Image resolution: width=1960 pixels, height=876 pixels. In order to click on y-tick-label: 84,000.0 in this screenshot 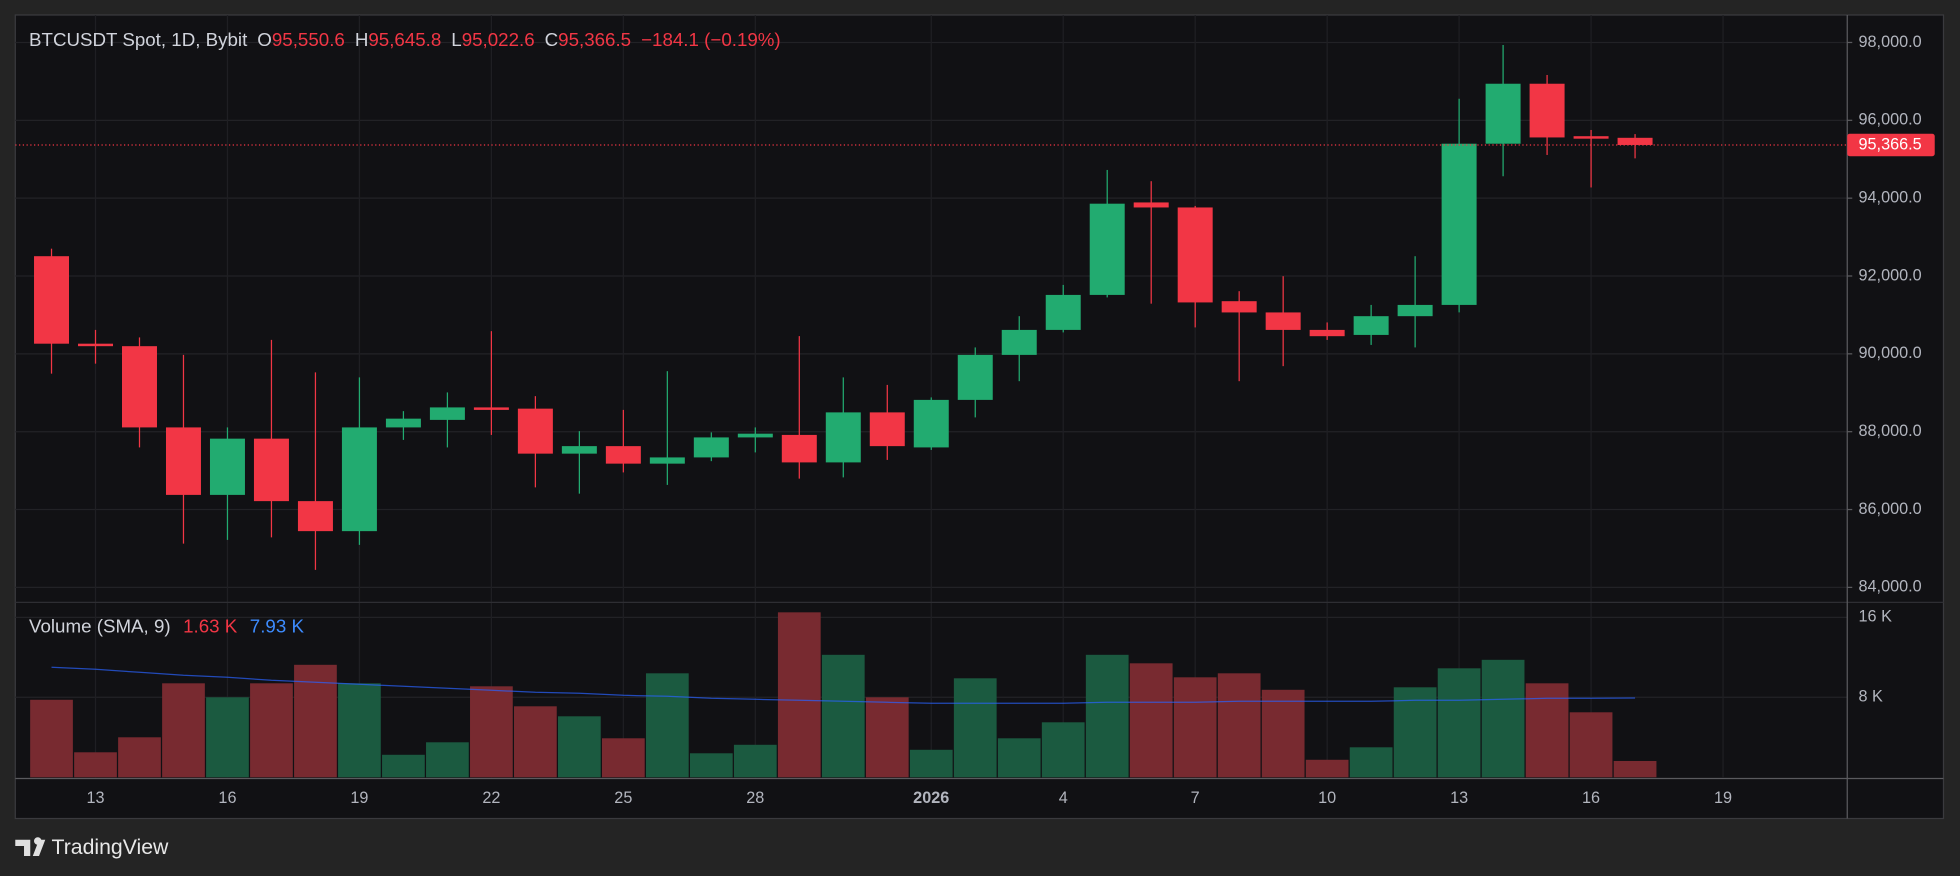, I will do `click(1889, 587)`.